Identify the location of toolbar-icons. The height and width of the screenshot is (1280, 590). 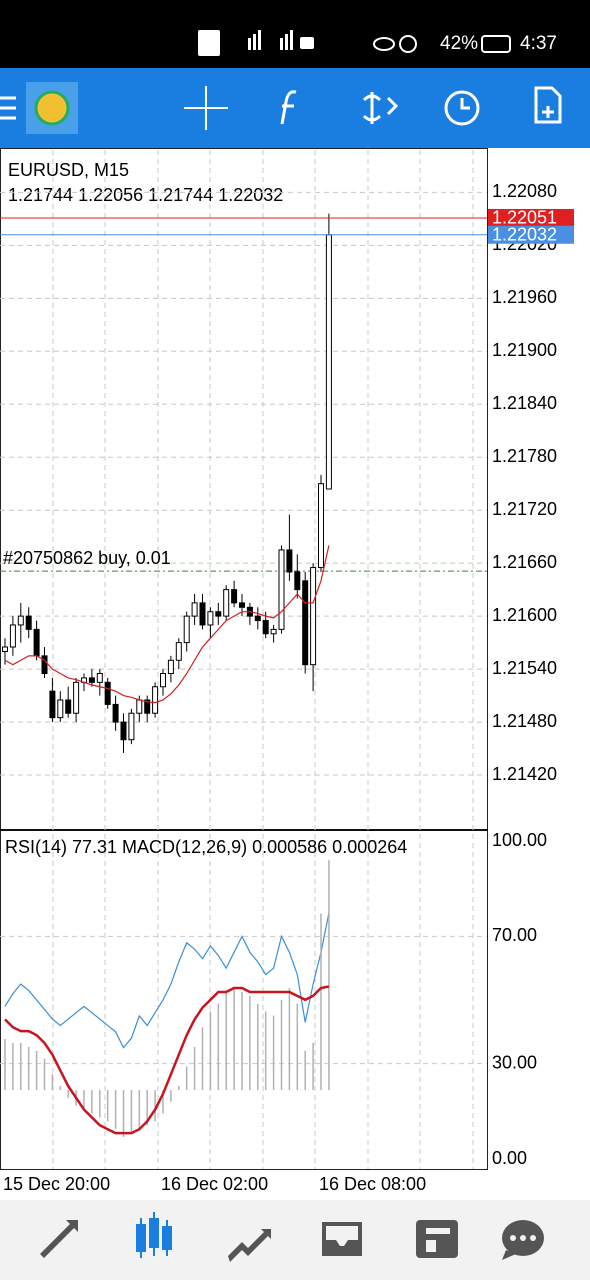
(281, 108).